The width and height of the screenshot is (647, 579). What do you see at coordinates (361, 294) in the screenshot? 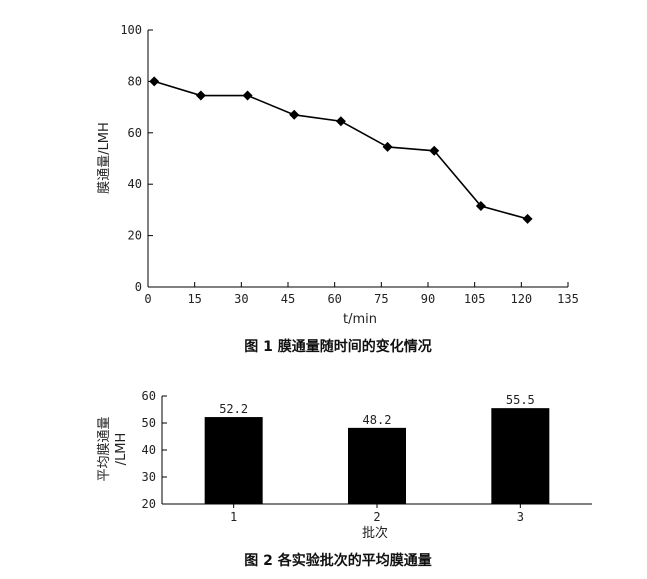
I see `line-chart-x-ticks: 0 15 30 45 60 75 90 105 120 135` at bounding box center [361, 294].